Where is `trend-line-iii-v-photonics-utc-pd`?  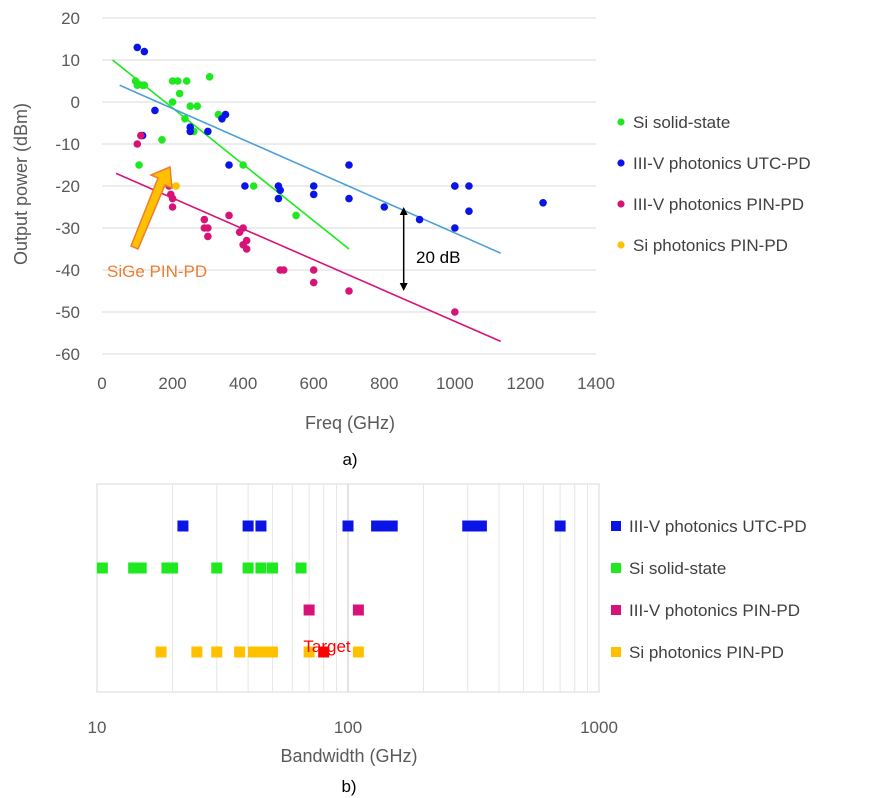
trend-line-iii-v-photonics-utc-pd is located at coordinates (310, 169).